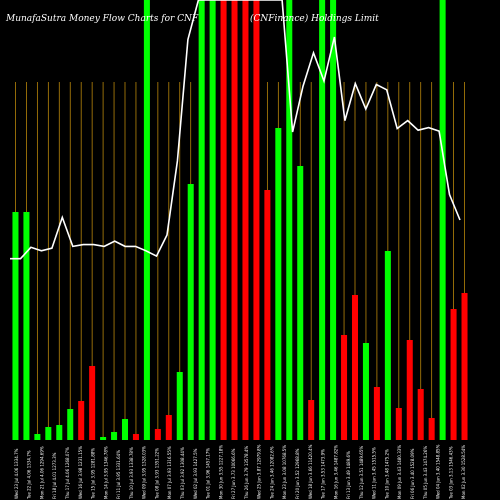  Describe the element at coordinates (438, 471) in the screenshot. I see `x-tick-label: Wed 04 Jun 3.40 1548.85%` at that location.